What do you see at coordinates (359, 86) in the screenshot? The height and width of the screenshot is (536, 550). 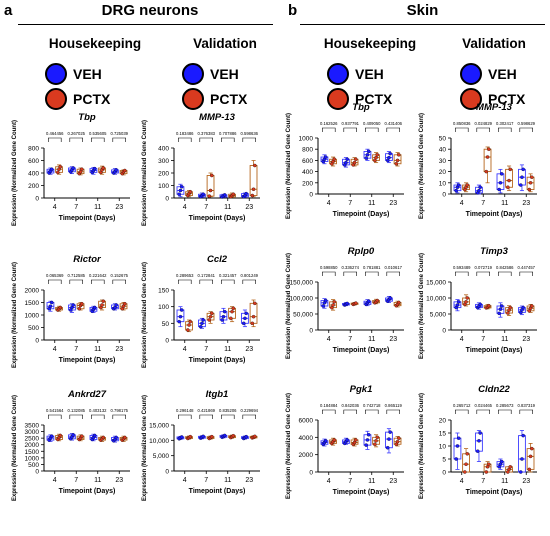 I see `legend-b-housekeeping: VEH PCTX` at bounding box center [359, 86].